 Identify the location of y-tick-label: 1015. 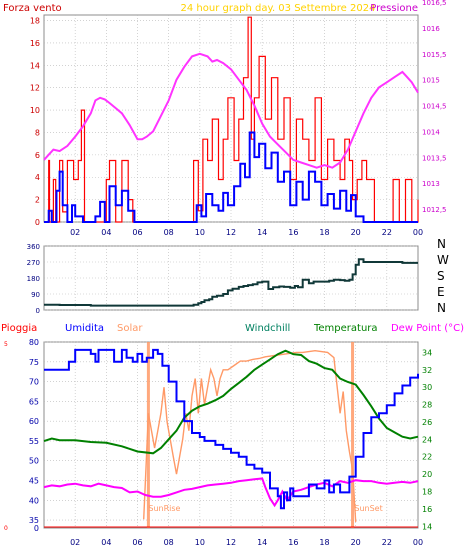
(431, 81).